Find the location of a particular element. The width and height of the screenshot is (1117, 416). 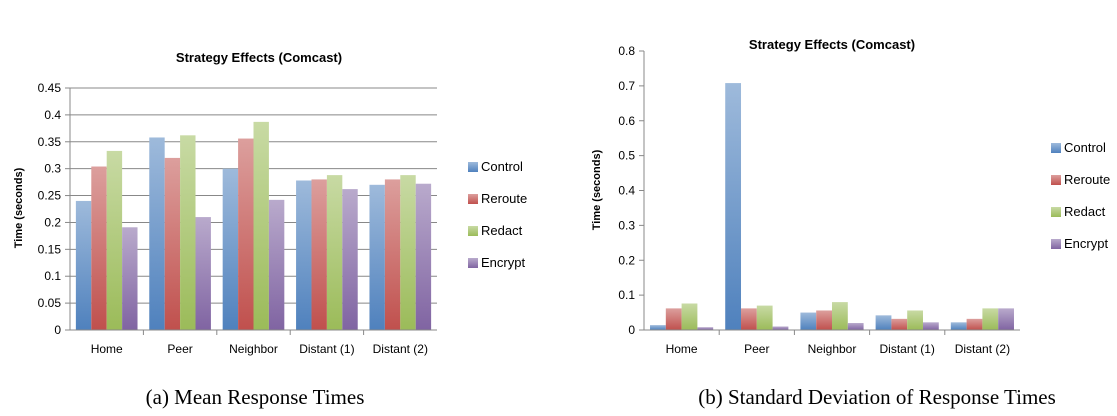

y-tick-label: 0.7 is located at coordinates (626, 86).